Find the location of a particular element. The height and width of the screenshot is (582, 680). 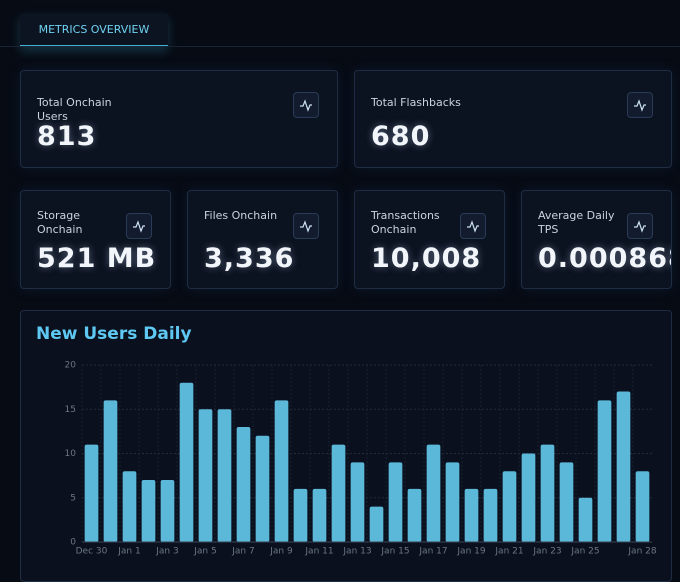

y-tick-label: 10 is located at coordinates (71, 454).